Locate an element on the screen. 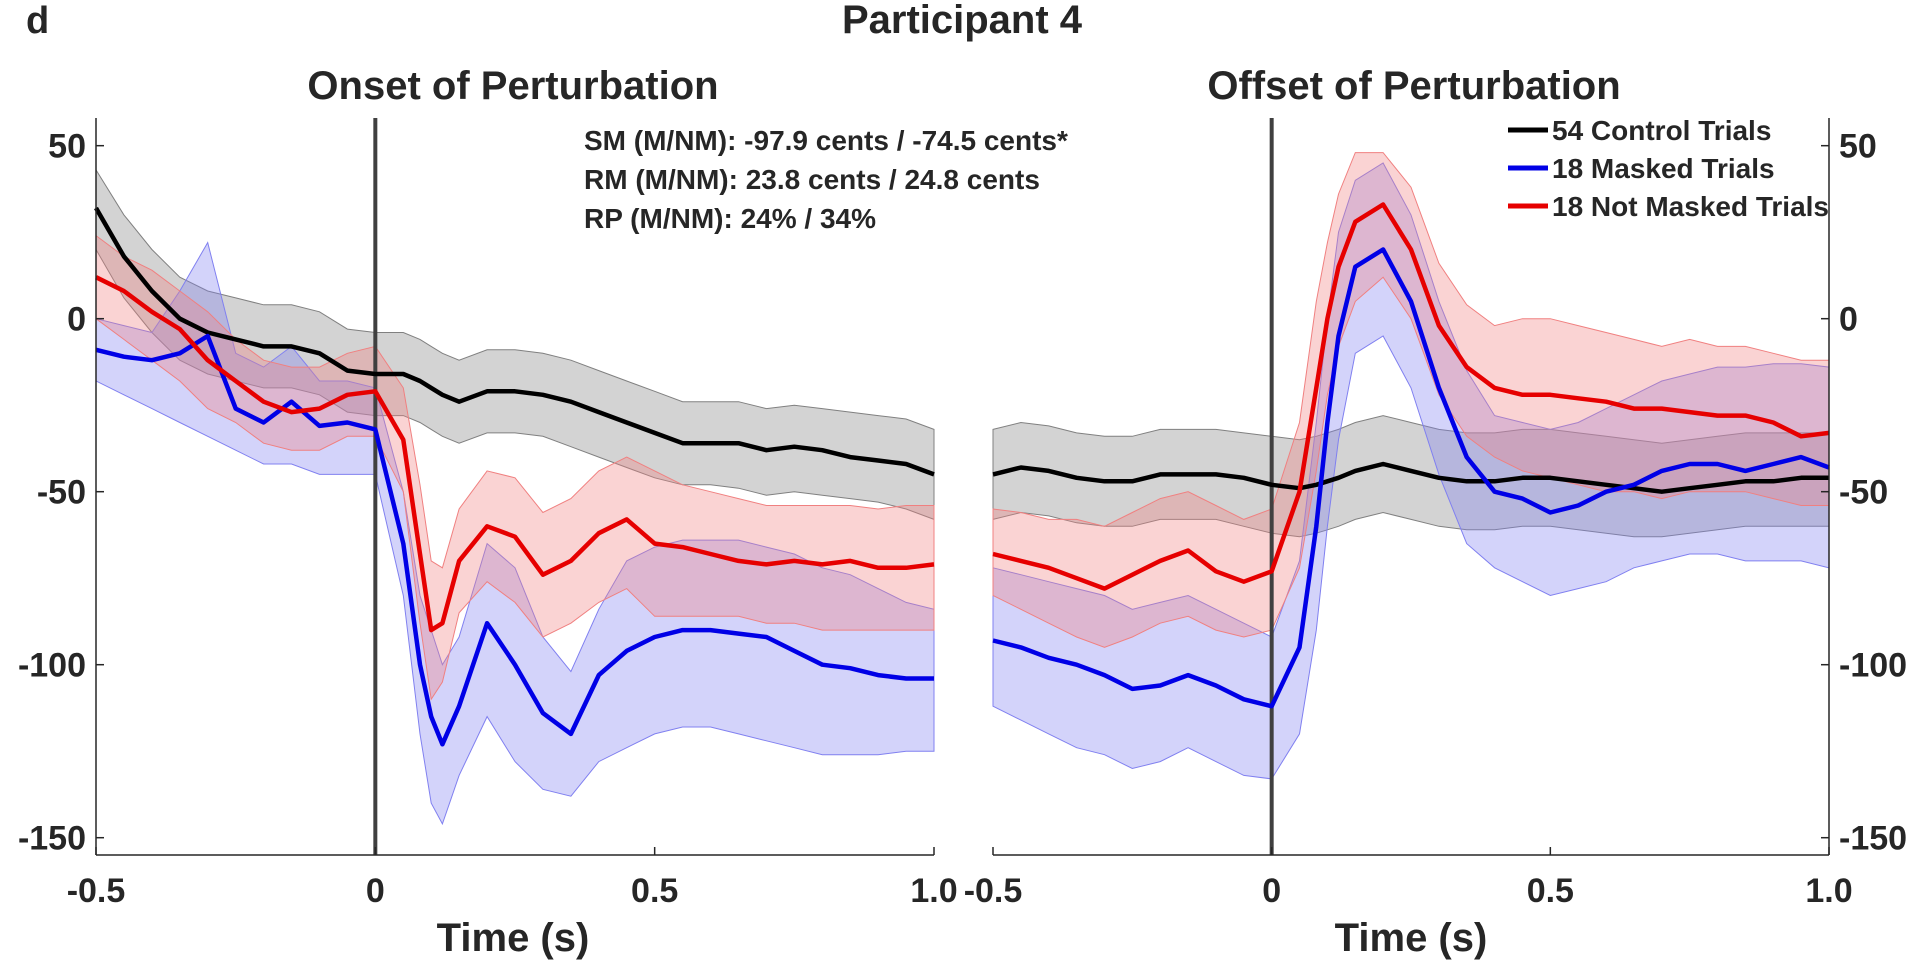 The height and width of the screenshot is (961, 1918). annotation-sm: SM (M/NM): -97.9 cents / -74.5 cents* is located at coordinates (826, 140).